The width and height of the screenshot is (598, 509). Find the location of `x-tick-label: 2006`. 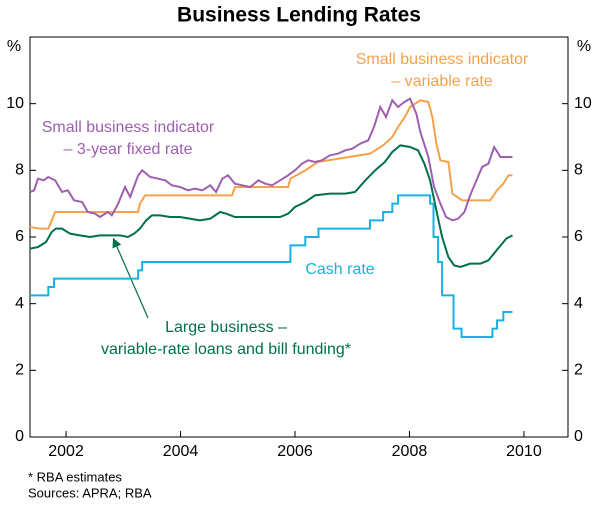

x-tick-label: 2006 is located at coordinates (295, 451).